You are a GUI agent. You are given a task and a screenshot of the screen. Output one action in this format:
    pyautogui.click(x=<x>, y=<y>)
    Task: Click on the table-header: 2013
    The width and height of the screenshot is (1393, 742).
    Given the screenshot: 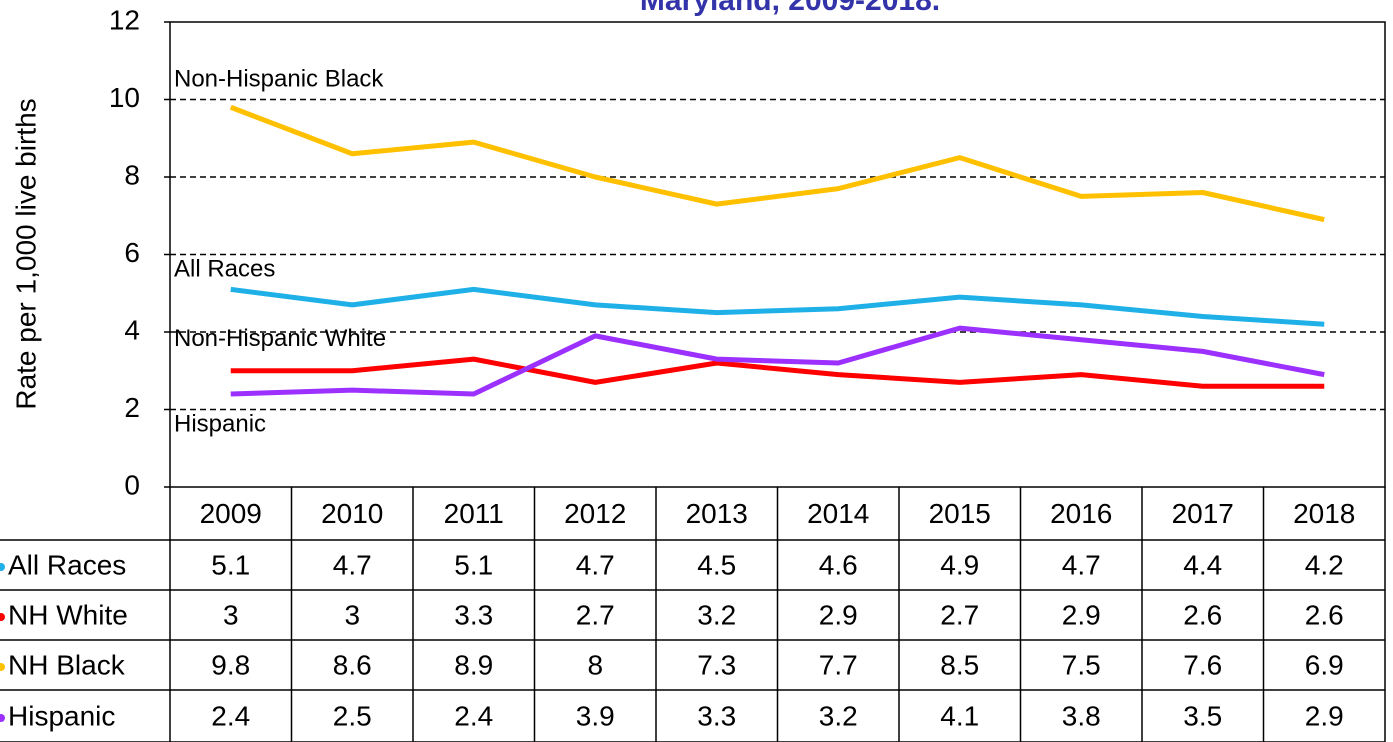 What is the action you would take?
    pyautogui.click(x=717, y=513)
    